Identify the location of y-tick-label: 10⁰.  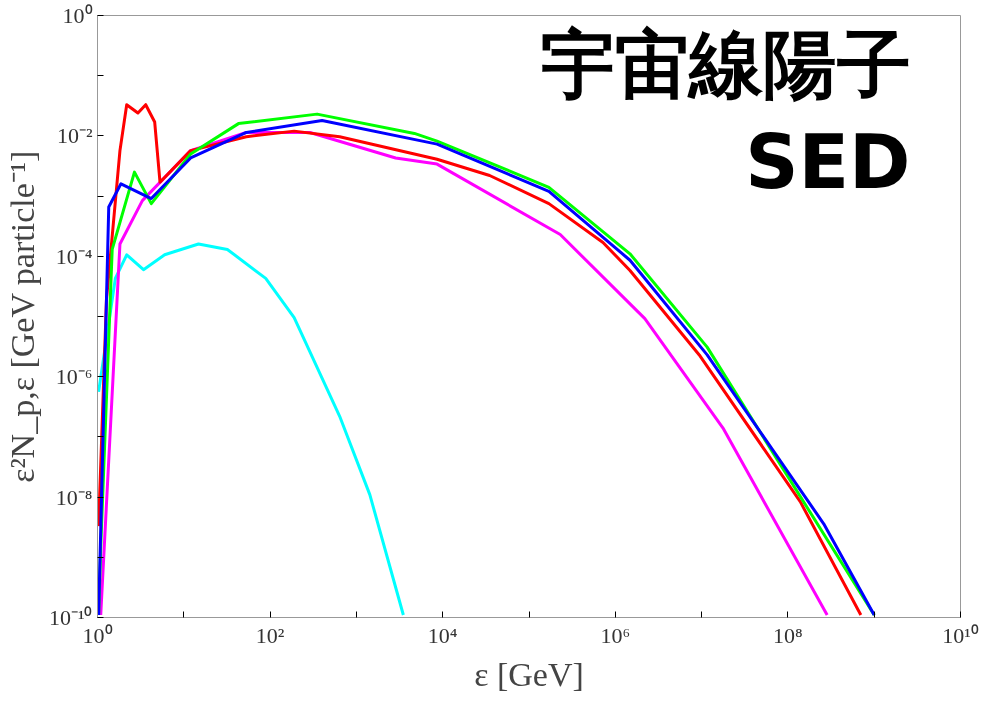
(77, 15).